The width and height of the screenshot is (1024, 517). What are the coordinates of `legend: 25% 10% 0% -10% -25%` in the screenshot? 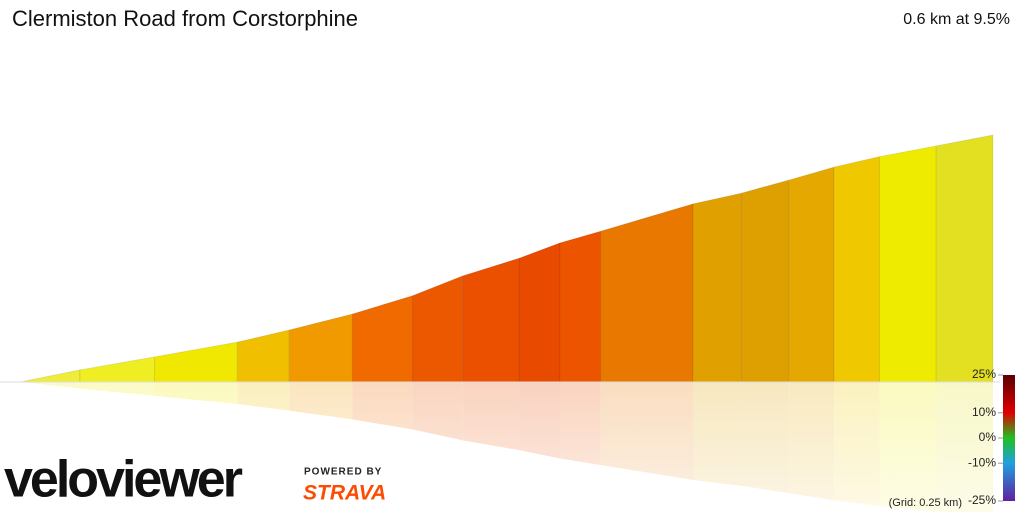 It's located at (985, 437).